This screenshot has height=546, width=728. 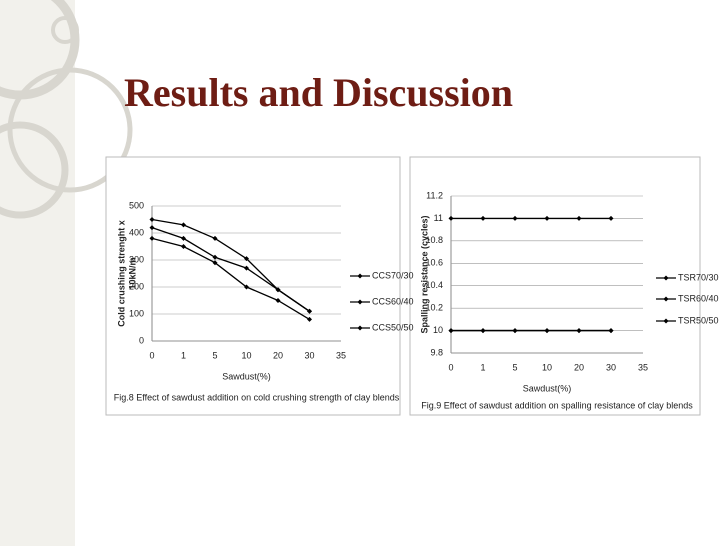 I want to click on legend-label: TSR60/40, so click(x=698, y=298).